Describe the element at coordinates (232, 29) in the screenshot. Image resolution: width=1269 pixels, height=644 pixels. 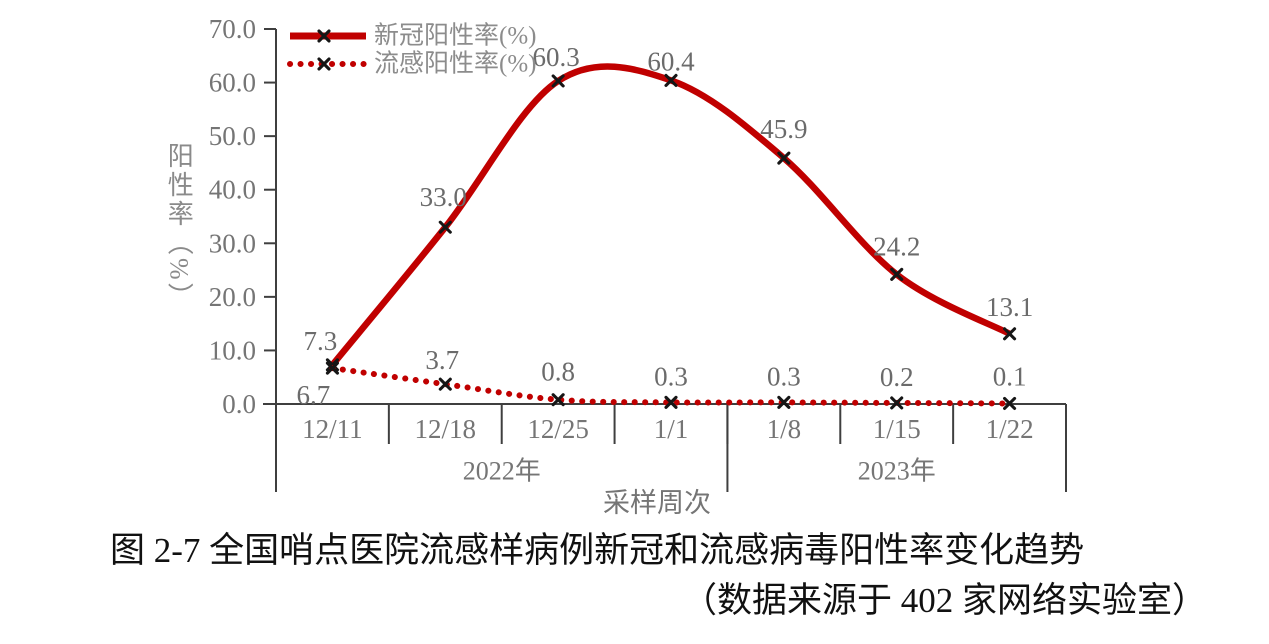
I see `y-tick-label: 70.0` at that location.